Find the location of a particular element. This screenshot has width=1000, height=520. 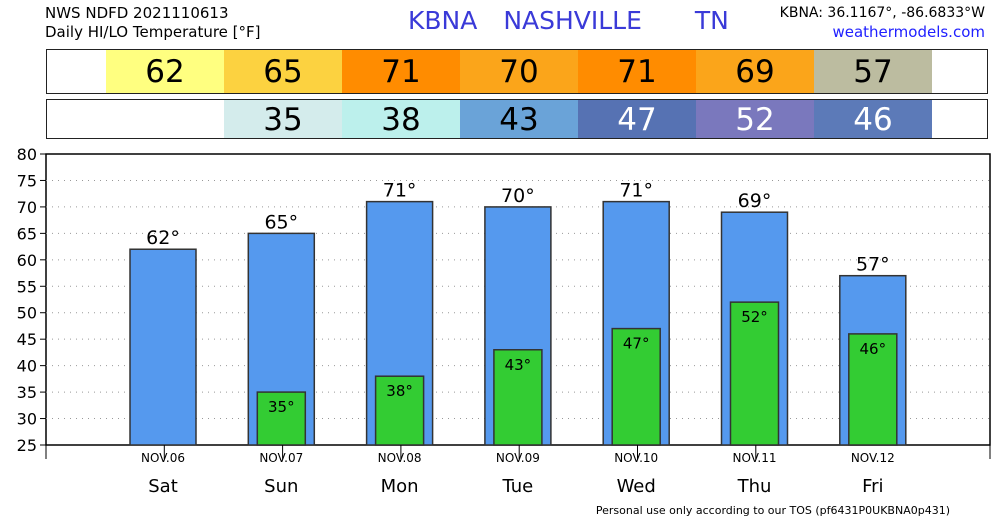

y-tick-label: 65 is located at coordinates (27, 233).